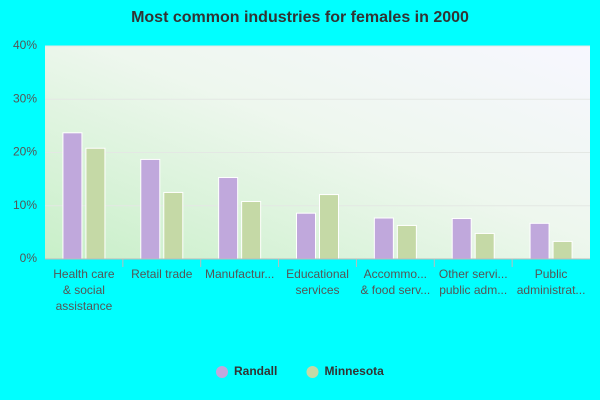 This screenshot has width=600, height=400. I want to click on x-tick-label-line: Retail trade, so click(162, 274).